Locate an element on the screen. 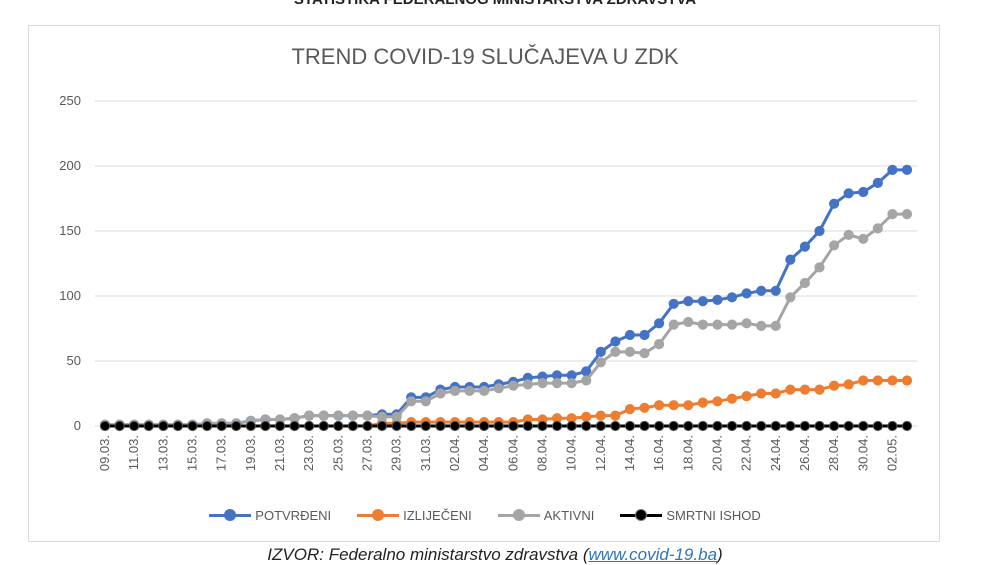  x-tick-label-10.04.: 10.04. is located at coordinates (571, 453).